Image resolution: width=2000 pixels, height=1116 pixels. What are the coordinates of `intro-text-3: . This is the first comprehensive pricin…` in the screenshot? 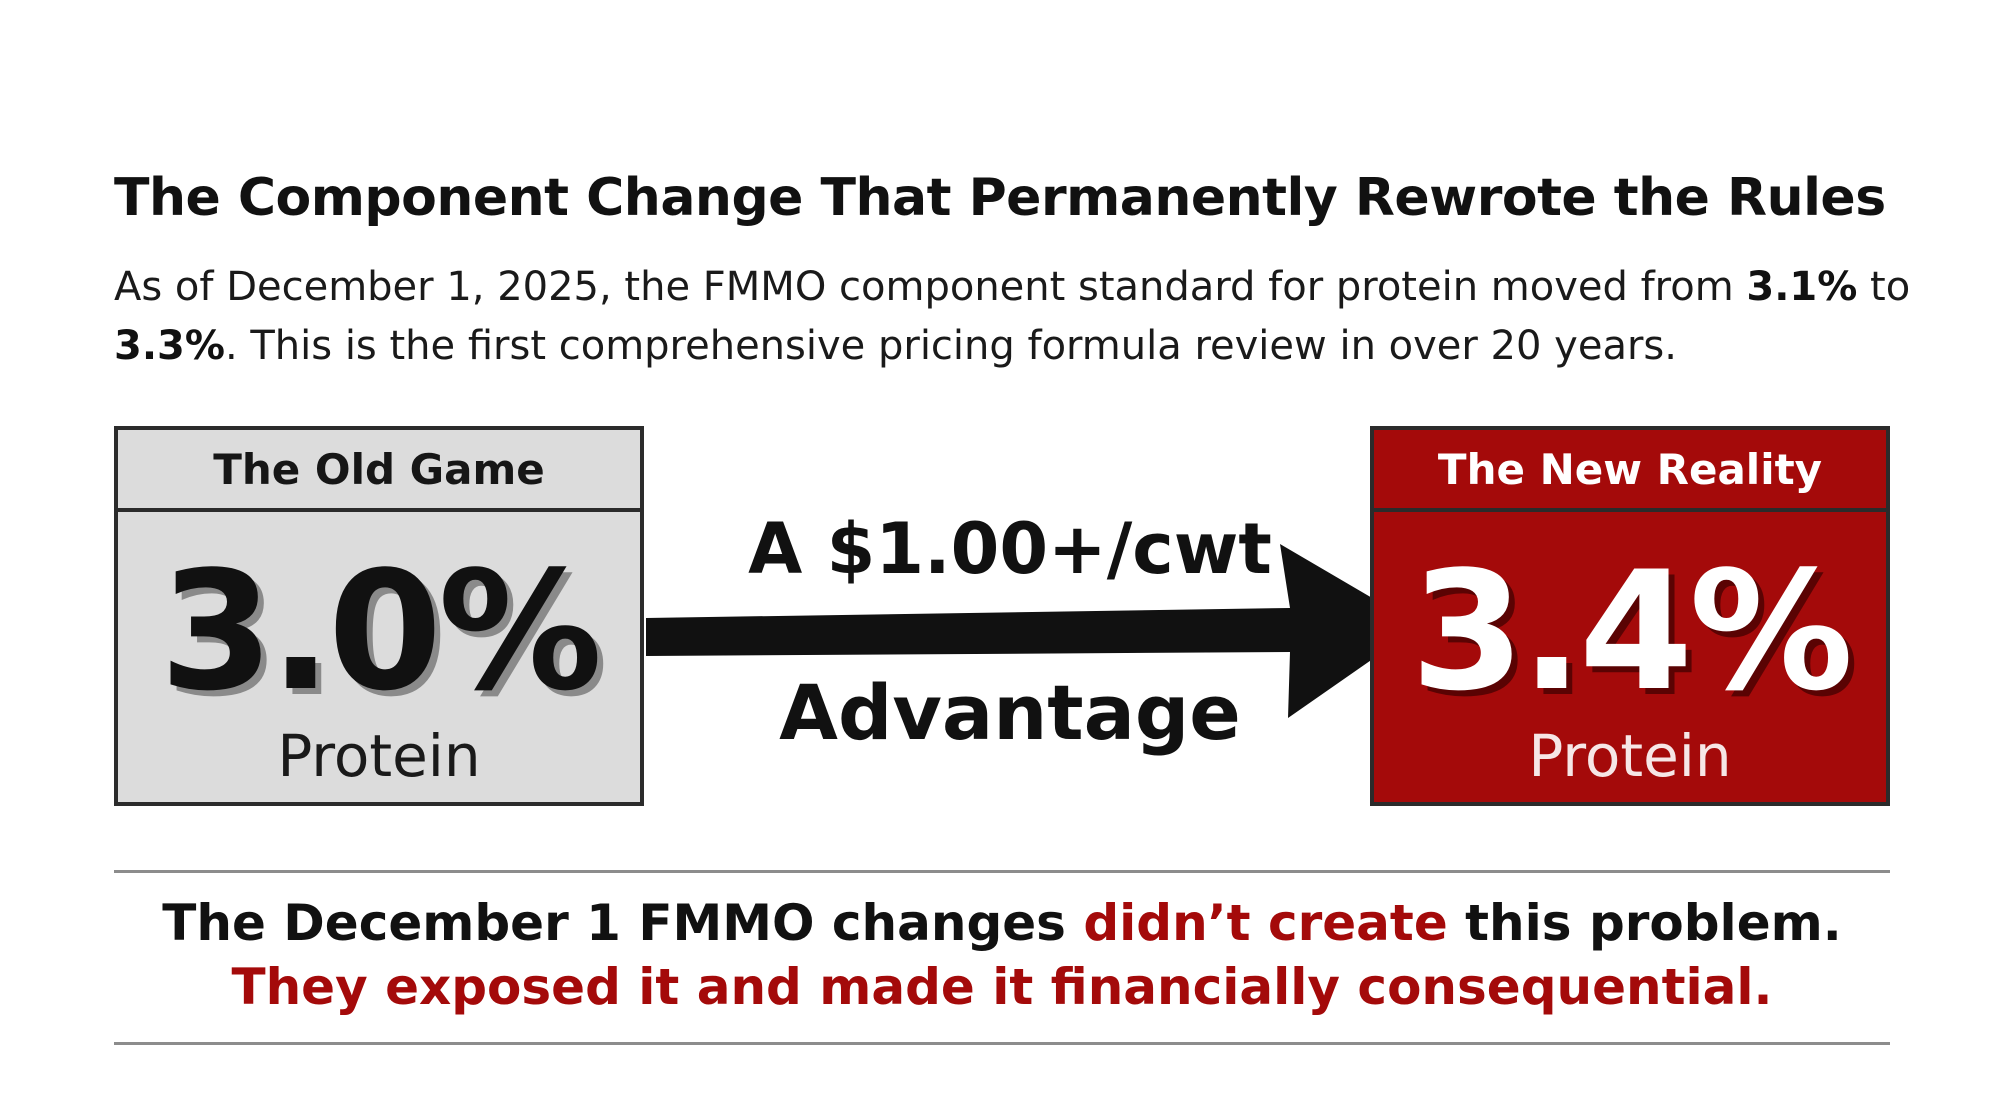 It's located at (950, 346).